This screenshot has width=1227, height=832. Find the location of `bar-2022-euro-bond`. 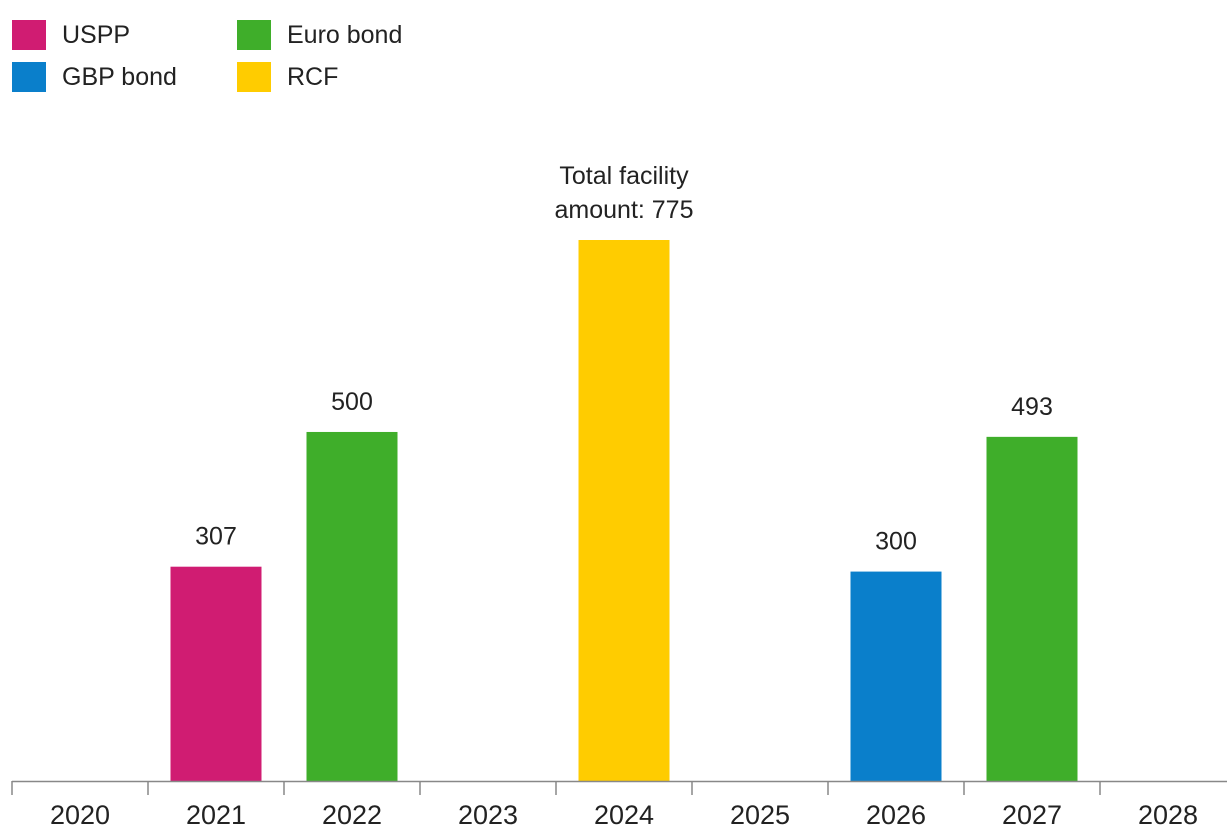

bar-2022-euro-bond is located at coordinates (352, 606).